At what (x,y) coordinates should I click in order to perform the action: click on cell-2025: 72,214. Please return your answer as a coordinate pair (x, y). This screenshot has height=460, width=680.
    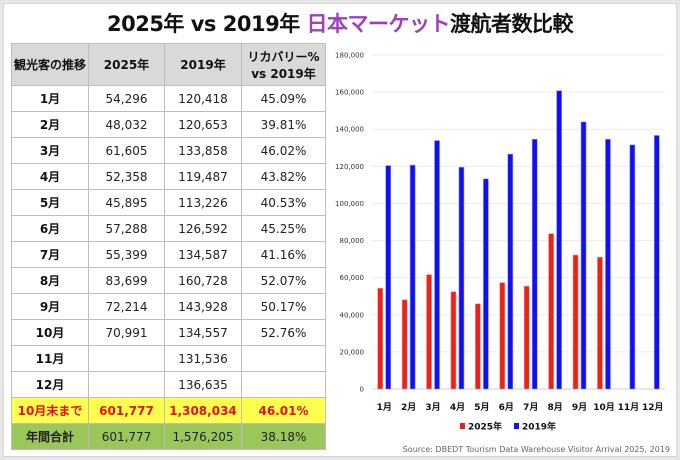
    Looking at the image, I should click on (126, 306).